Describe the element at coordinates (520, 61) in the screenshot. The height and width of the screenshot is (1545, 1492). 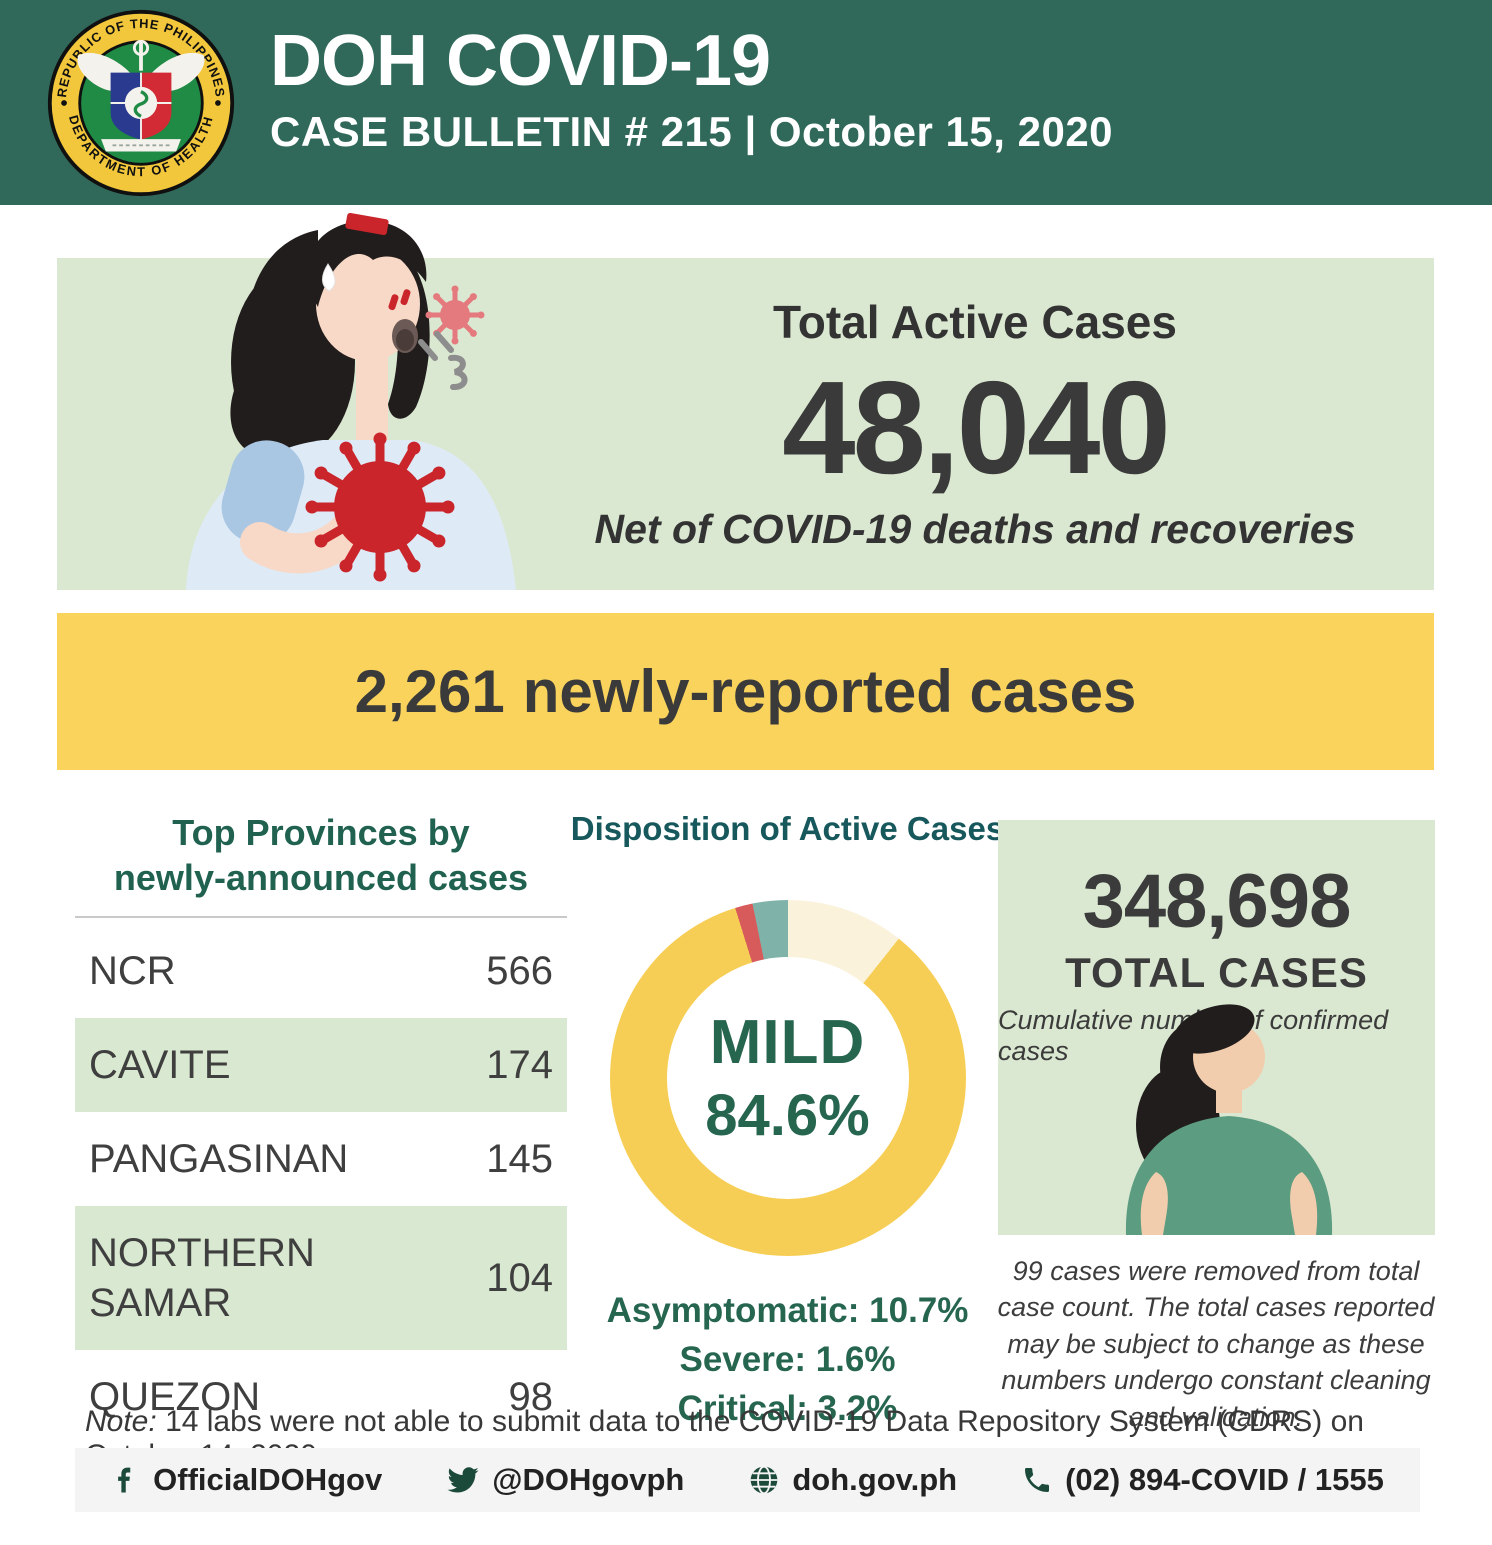
I see `page-title: DOH COVID-19` at that location.